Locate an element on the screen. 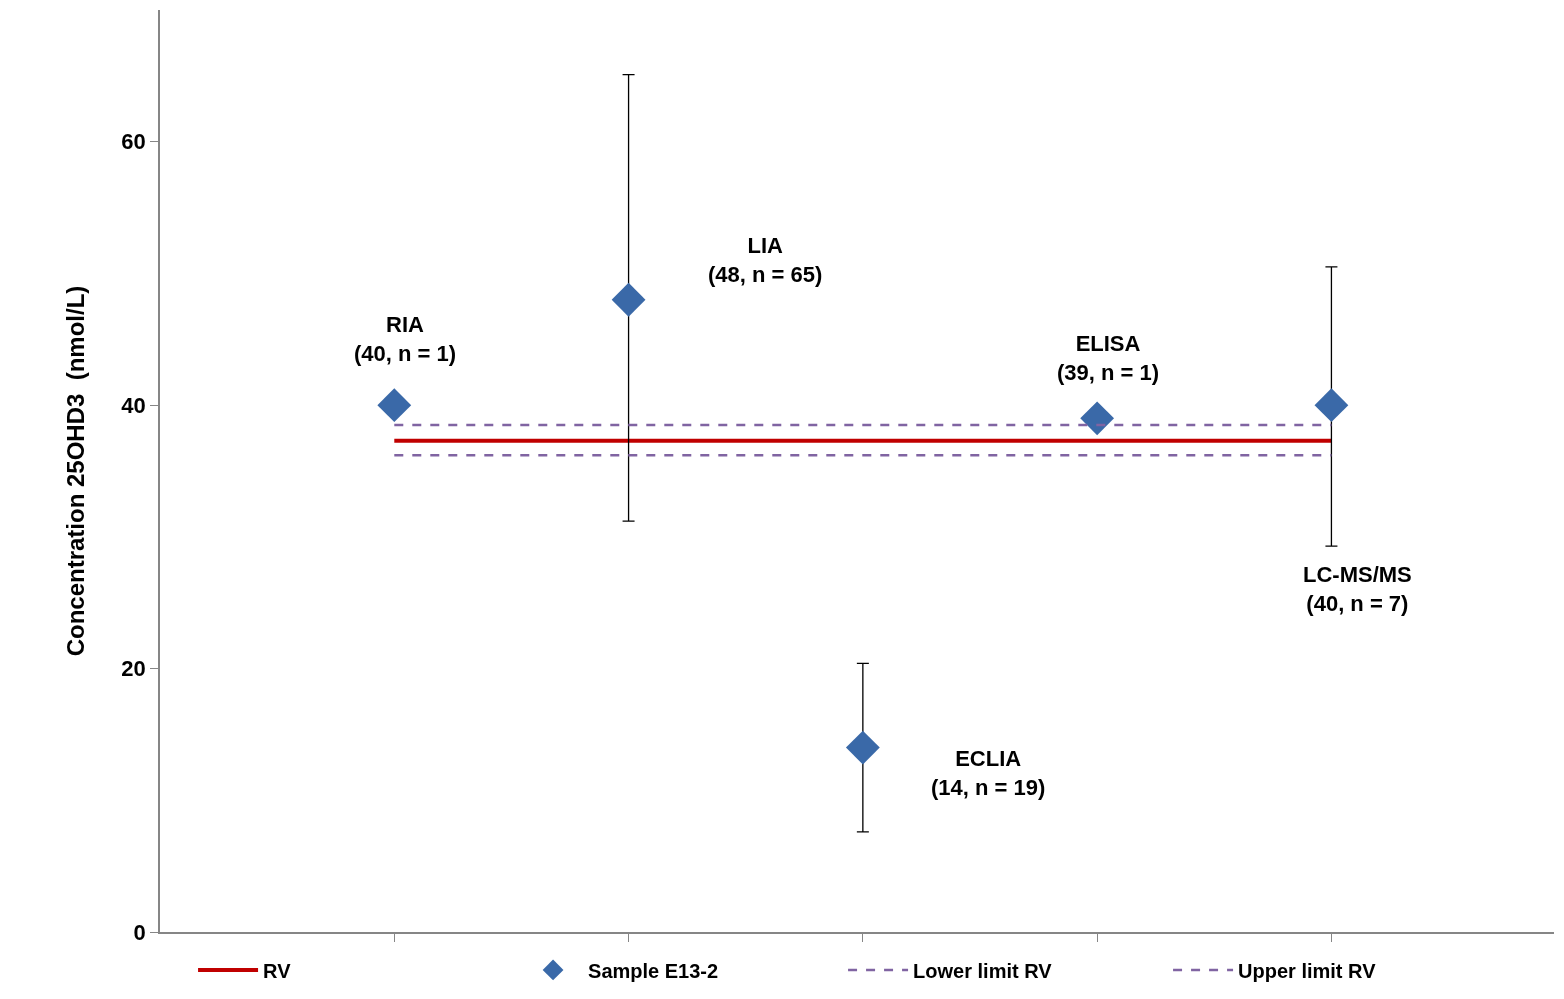  y-tick-label: 40 is located at coordinates (133, 405).